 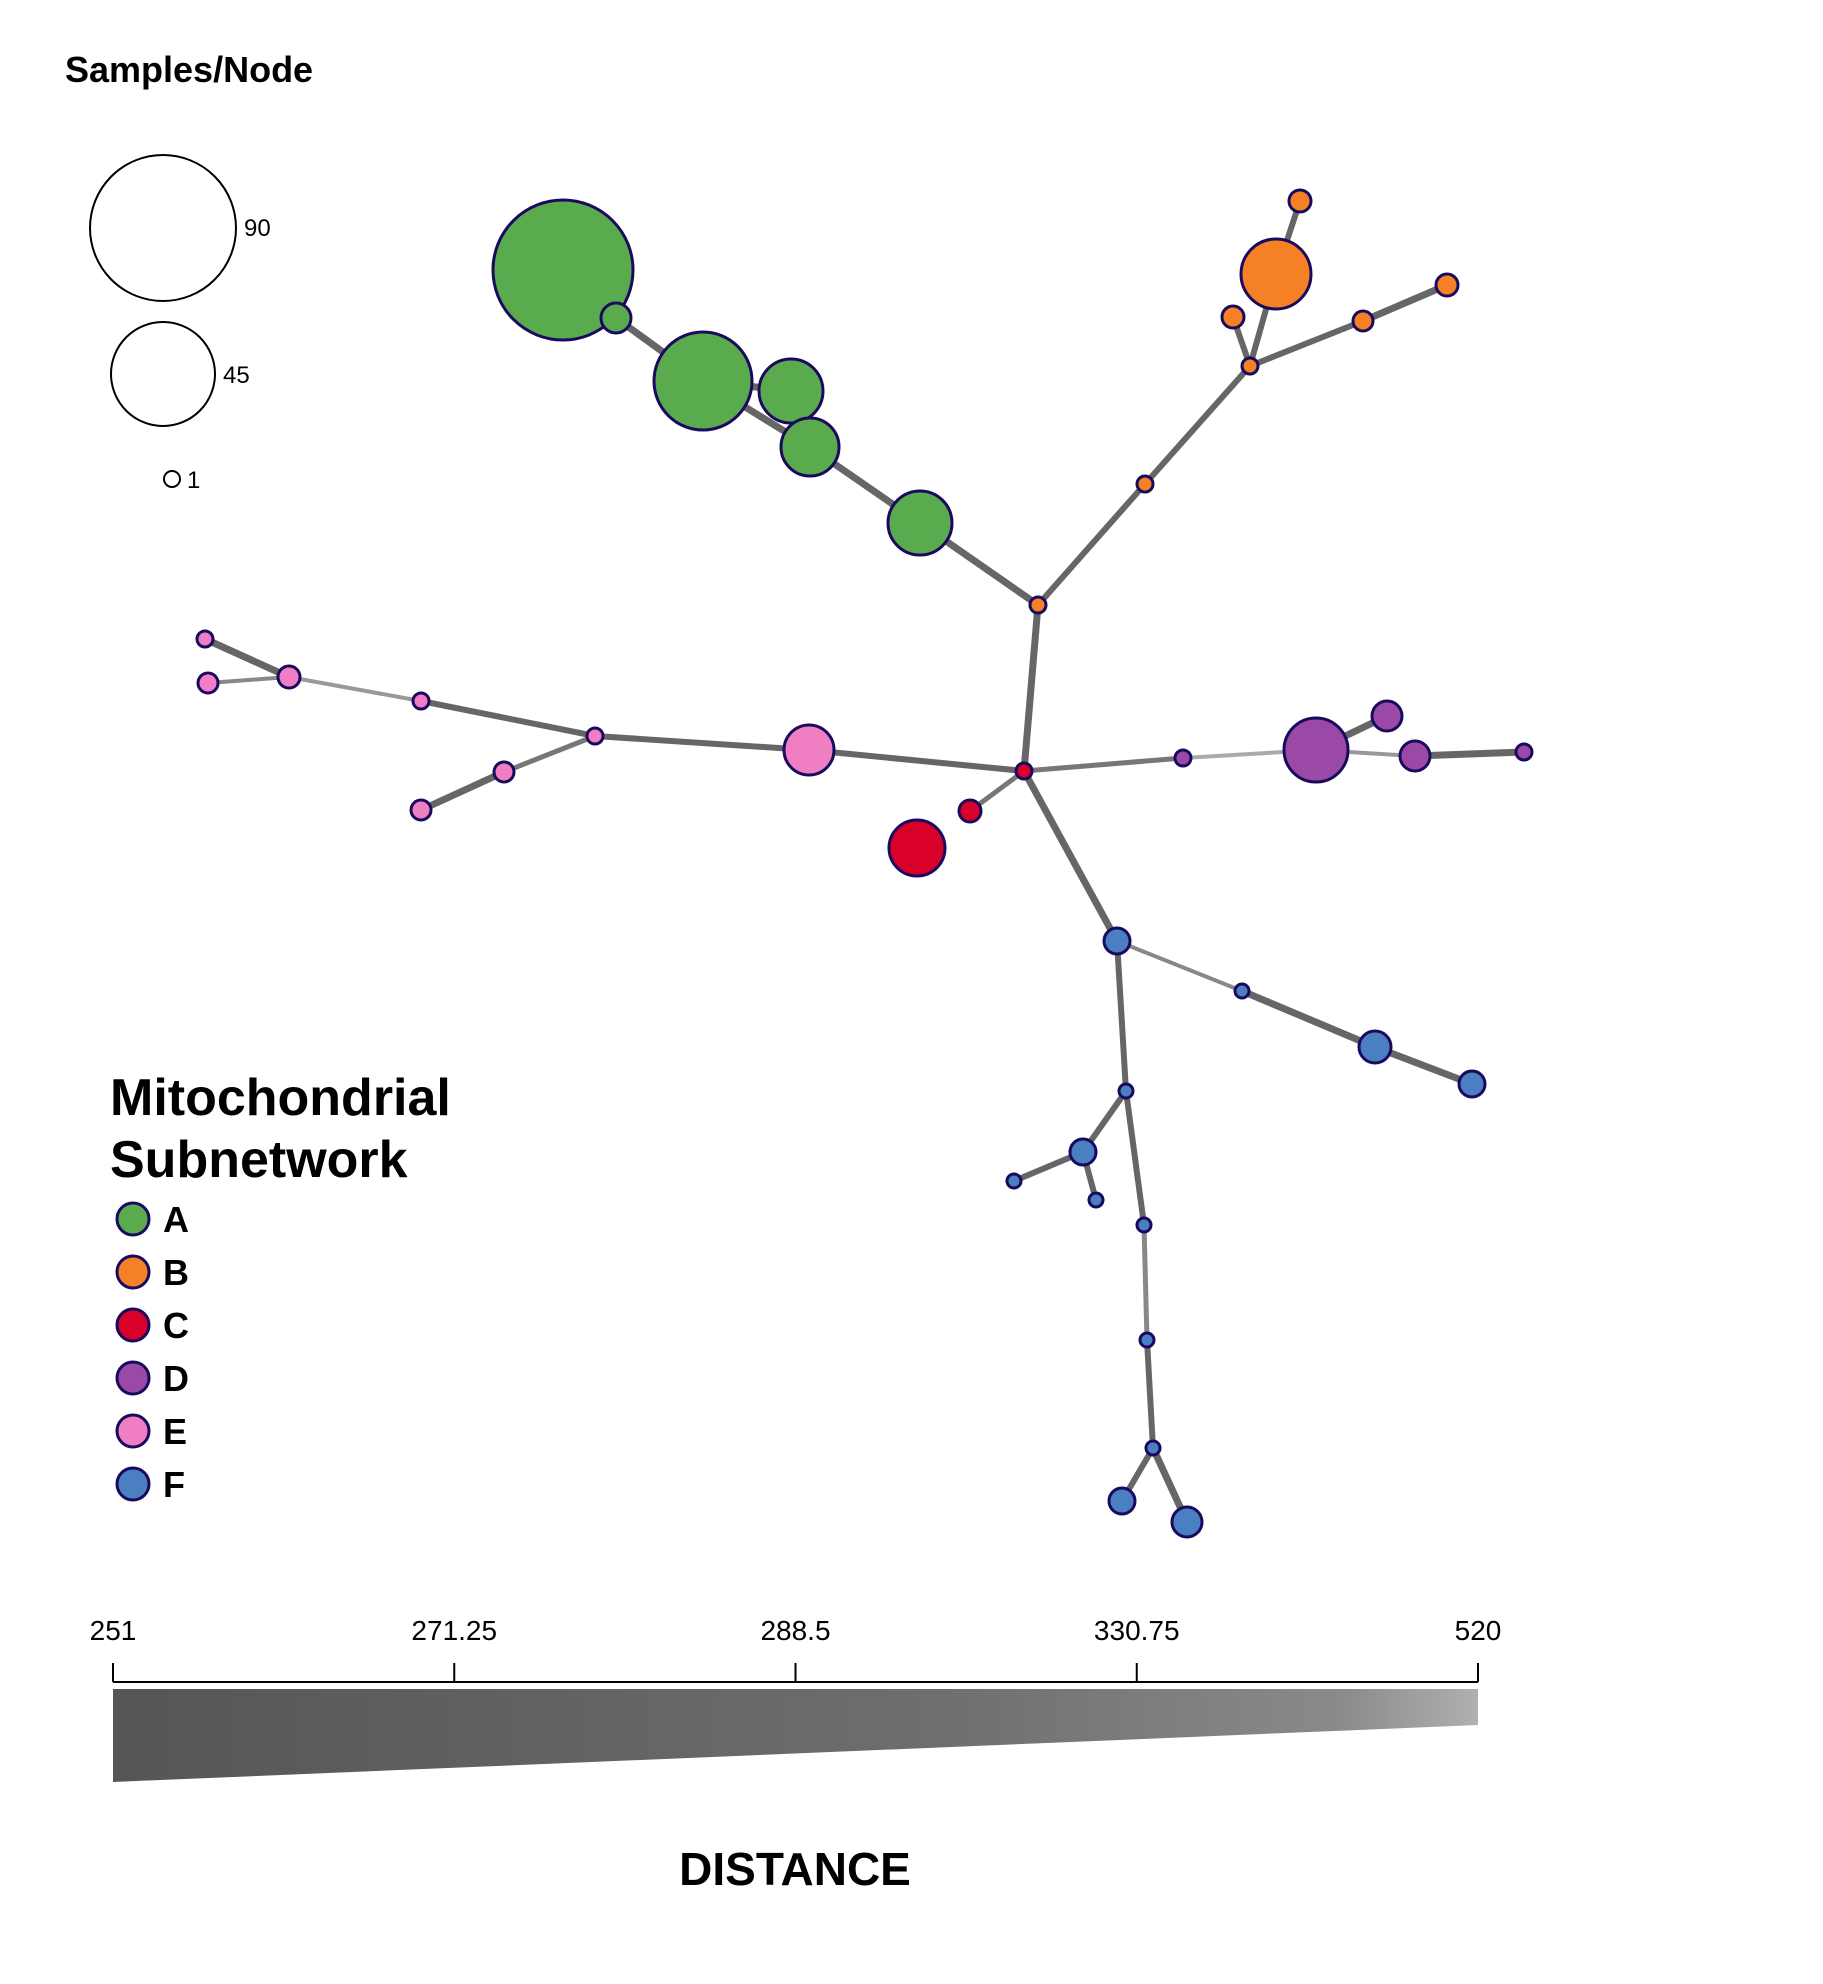 I want to click on scale-tick-label: 288.5, so click(x=795, y=1630).